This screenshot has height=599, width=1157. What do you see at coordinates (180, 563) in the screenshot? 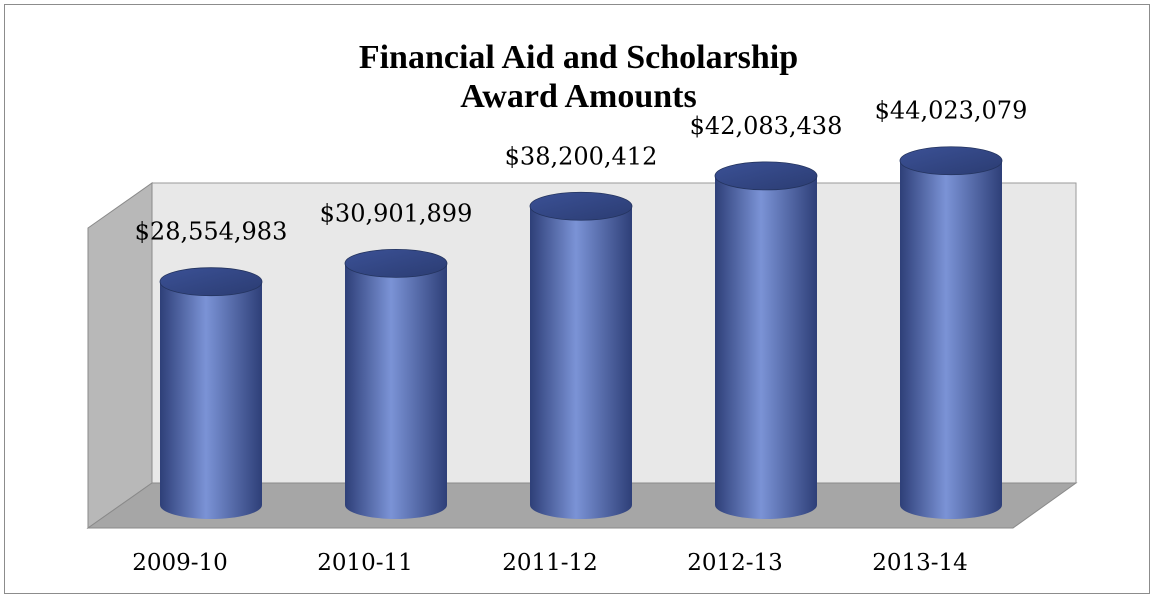
I see `category-label-2009-10: 2009-10` at bounding box center [180, 563].